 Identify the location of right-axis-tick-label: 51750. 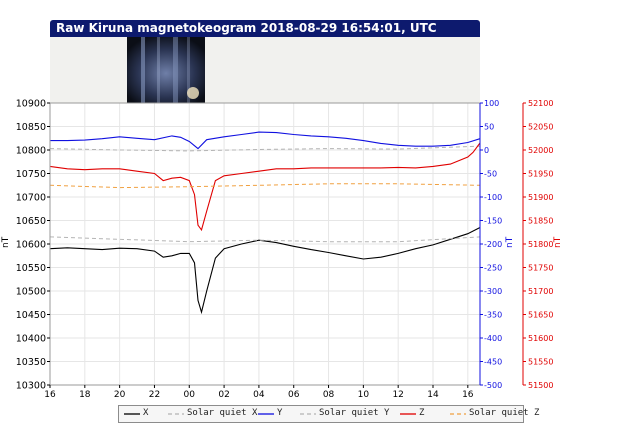
(540, 268).